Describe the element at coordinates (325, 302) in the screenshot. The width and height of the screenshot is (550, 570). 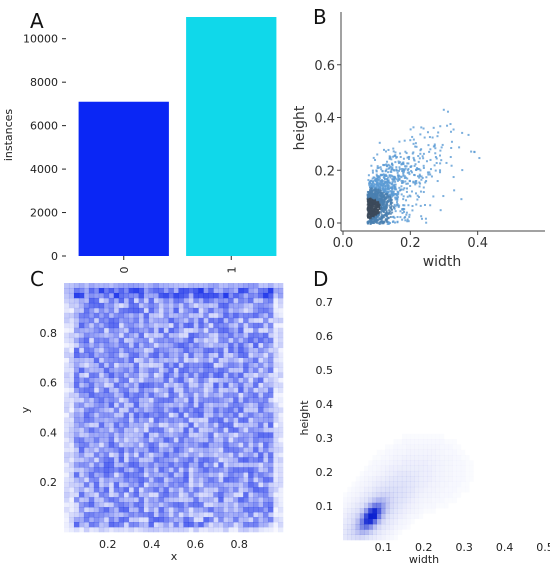
I see `y-tick-label-d-0.7: 0.7` at that location.